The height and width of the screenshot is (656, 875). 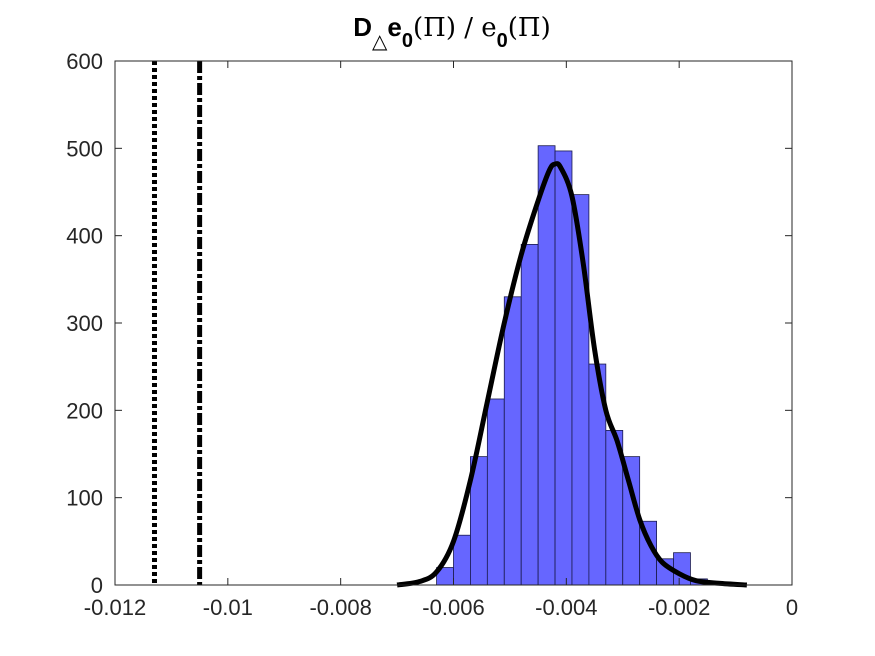 What do you see at coordinates (115, 607) in the screenshot?
I see `x-tick-label: -0.012` at bounding box center [115, 607].